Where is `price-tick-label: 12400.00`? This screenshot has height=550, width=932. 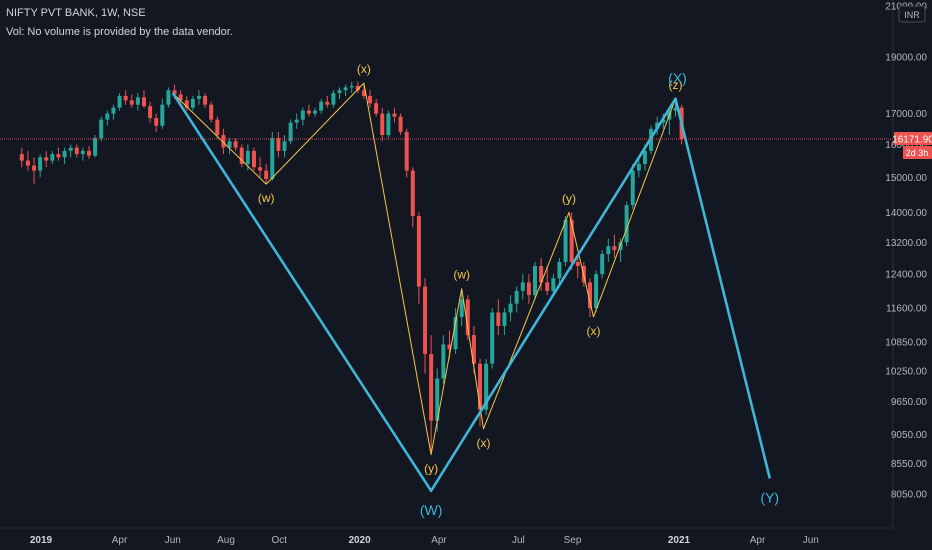
price-tick-label: 12400.00 is located at coordinates (906, 275).